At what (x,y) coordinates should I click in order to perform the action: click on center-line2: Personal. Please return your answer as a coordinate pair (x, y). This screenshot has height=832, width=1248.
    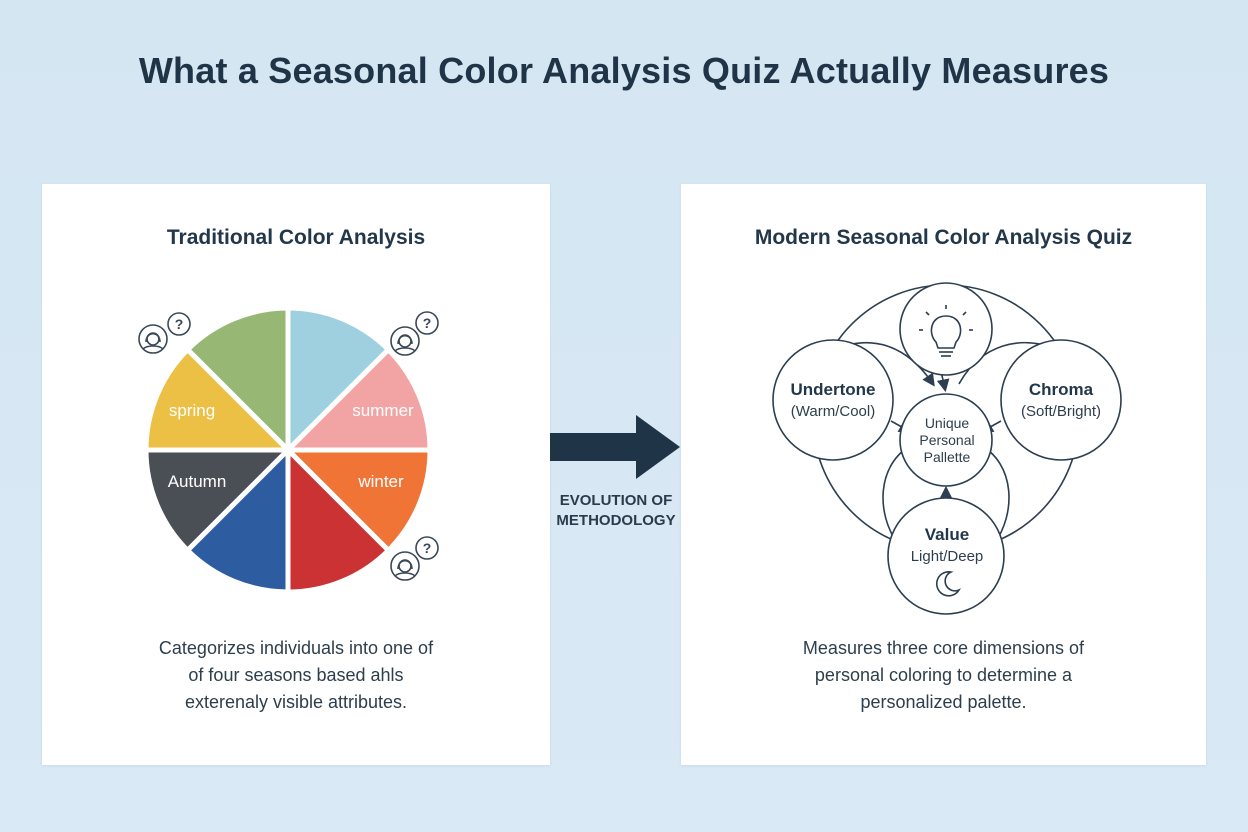
    Looking at the image, I should click on (946, 440).